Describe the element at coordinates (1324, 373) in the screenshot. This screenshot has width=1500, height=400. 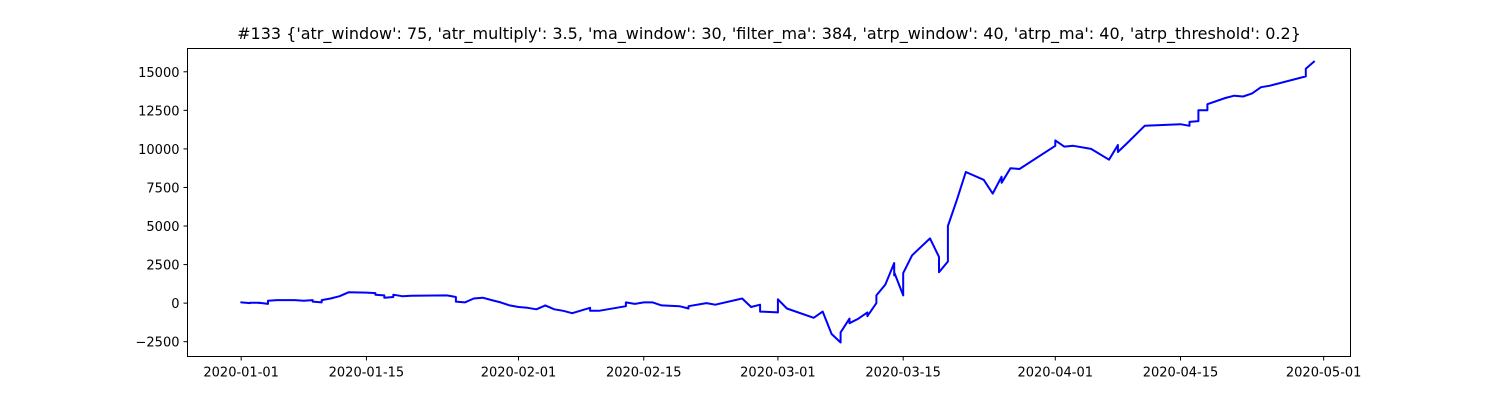
I see `x-tick-label: 2020-05-01` at that location.